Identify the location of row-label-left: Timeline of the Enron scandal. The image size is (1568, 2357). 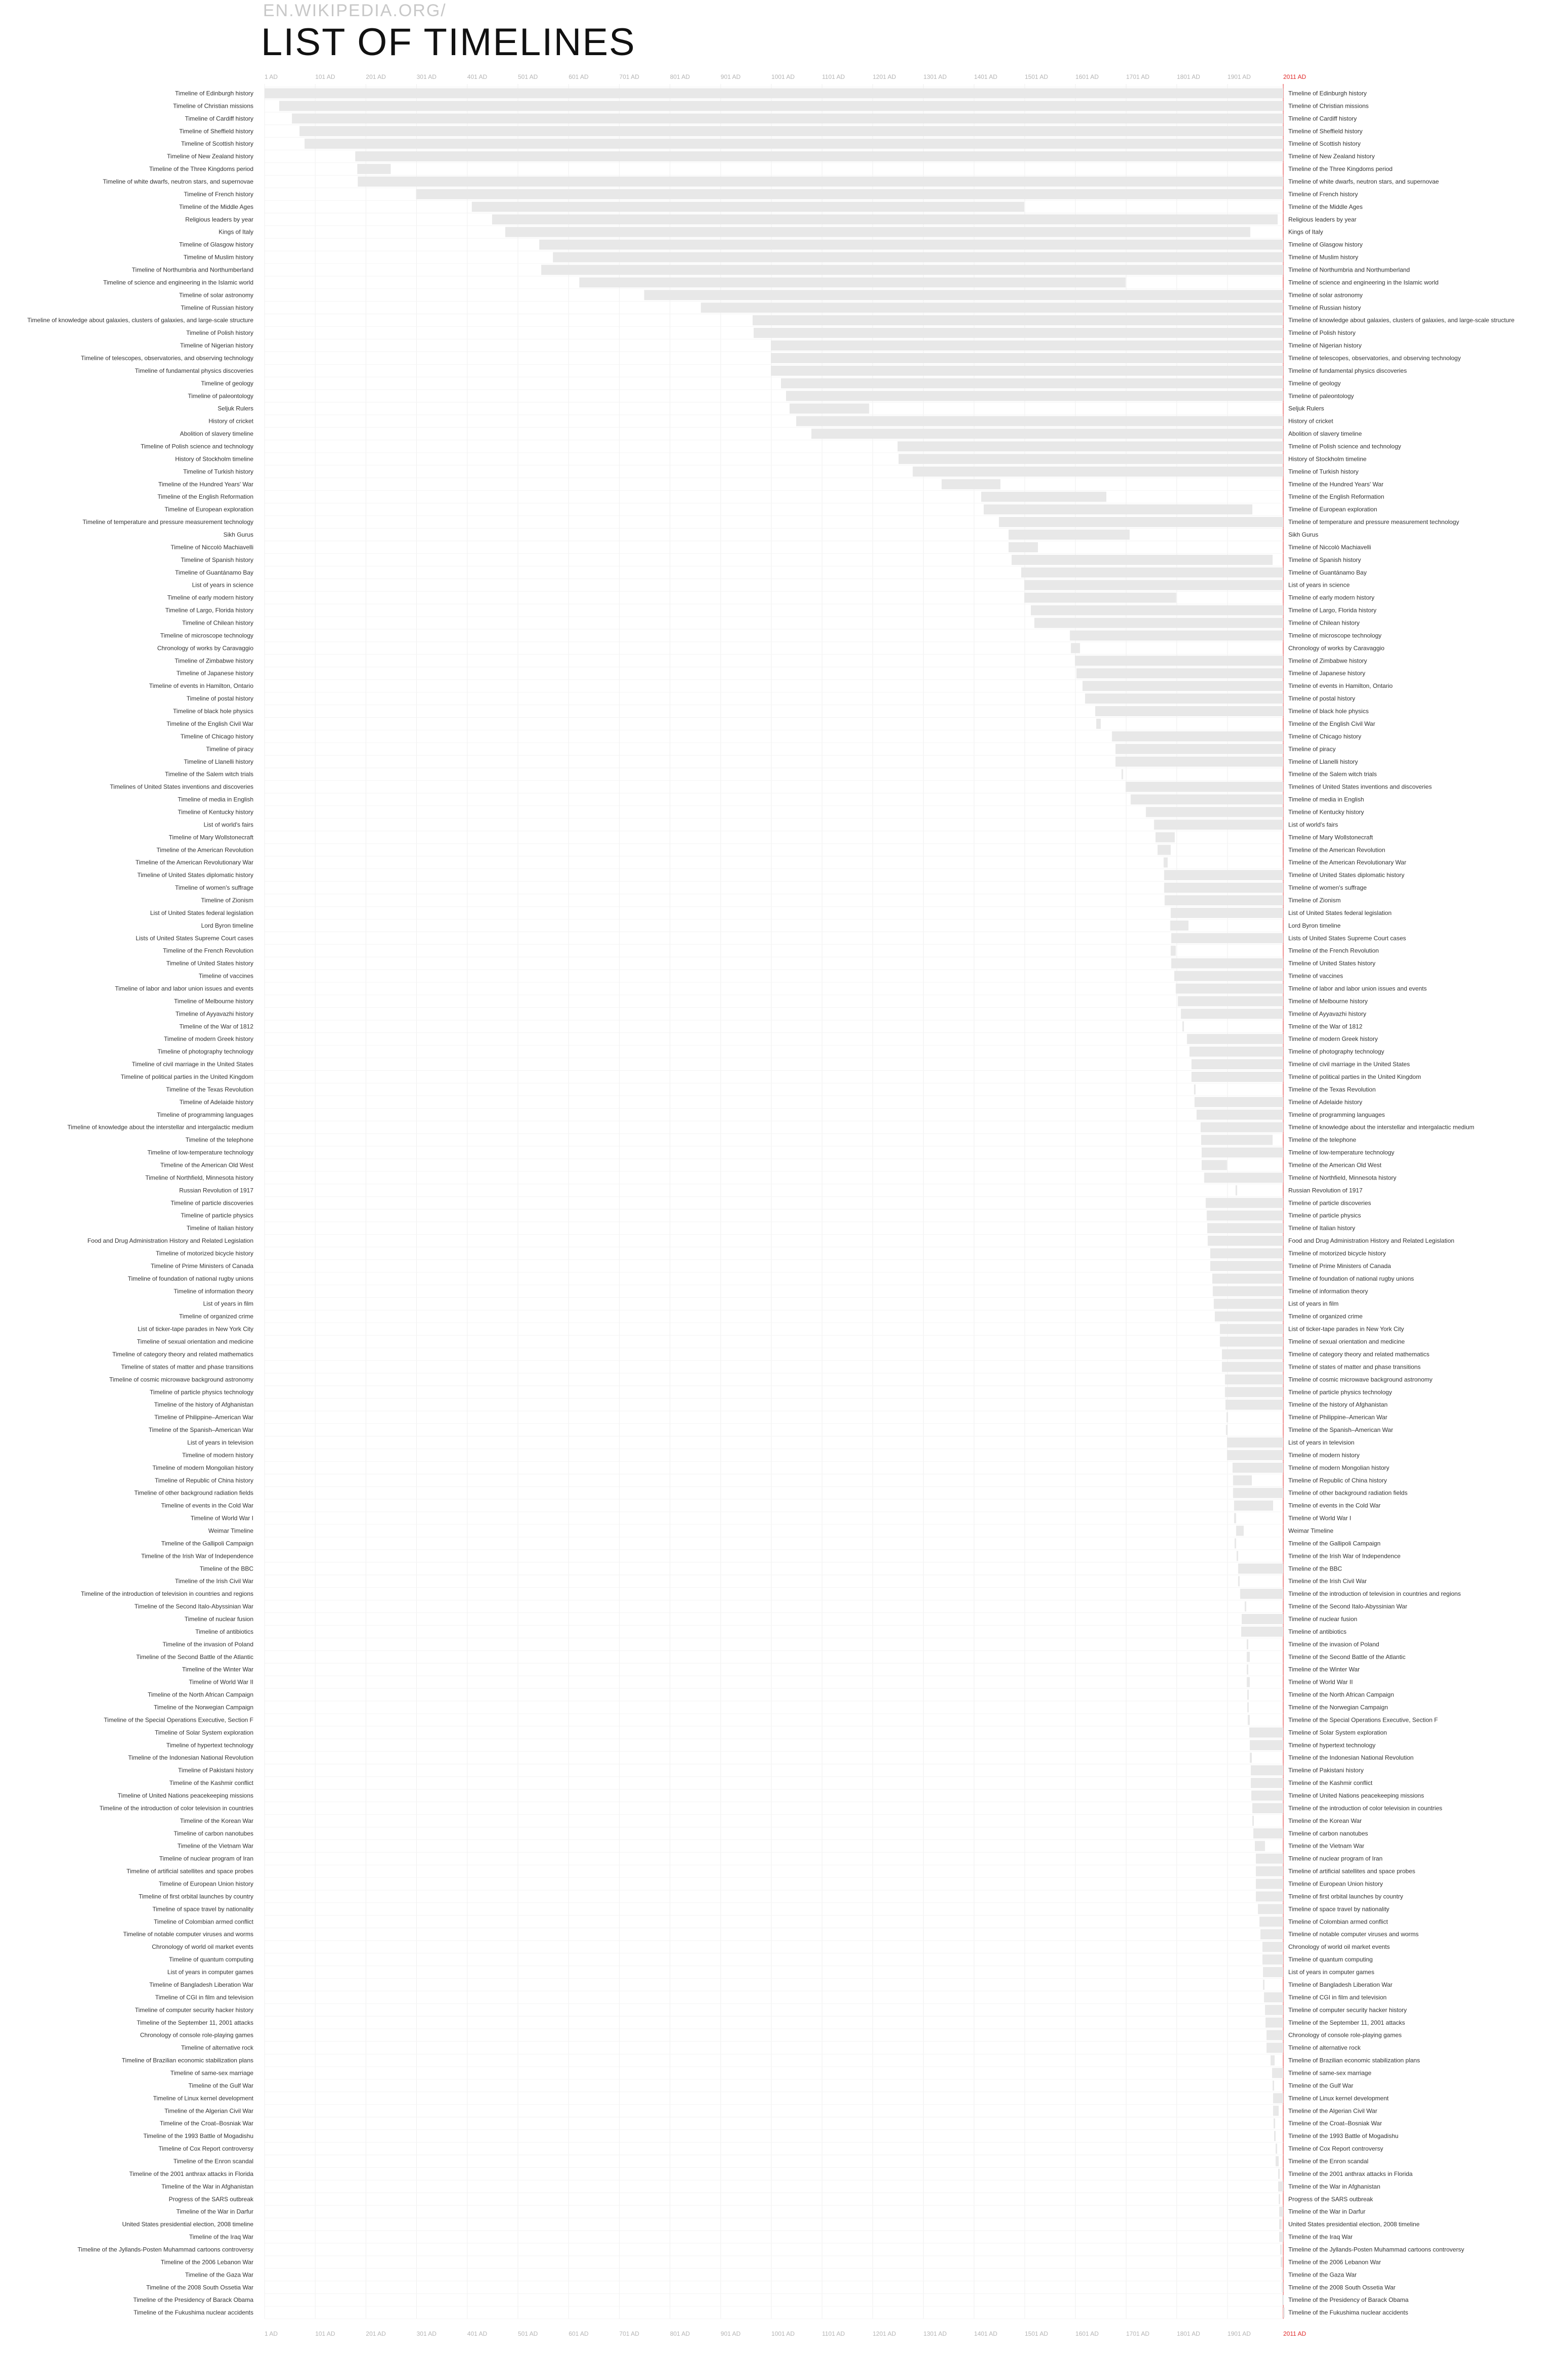
(213, 2161).